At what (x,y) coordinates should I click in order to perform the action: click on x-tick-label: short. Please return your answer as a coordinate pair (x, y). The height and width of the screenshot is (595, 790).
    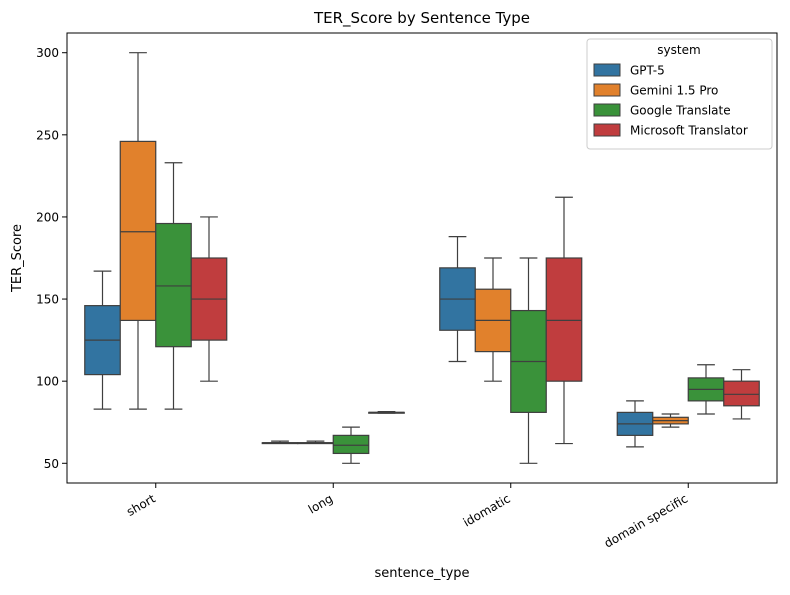
    Looking at the image, I should click on (141, 505).